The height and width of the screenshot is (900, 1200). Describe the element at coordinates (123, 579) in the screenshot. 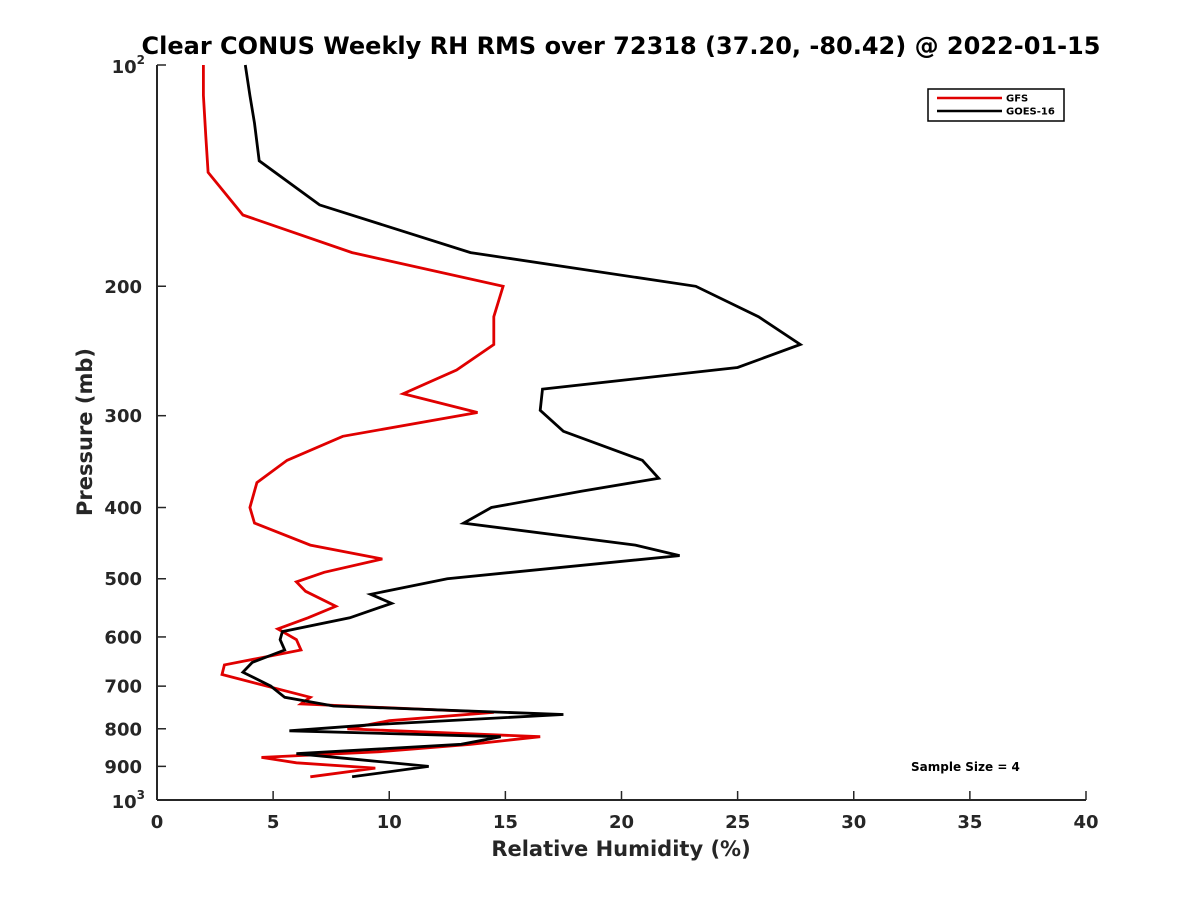

I see `y-tick-label: 500` at that location.